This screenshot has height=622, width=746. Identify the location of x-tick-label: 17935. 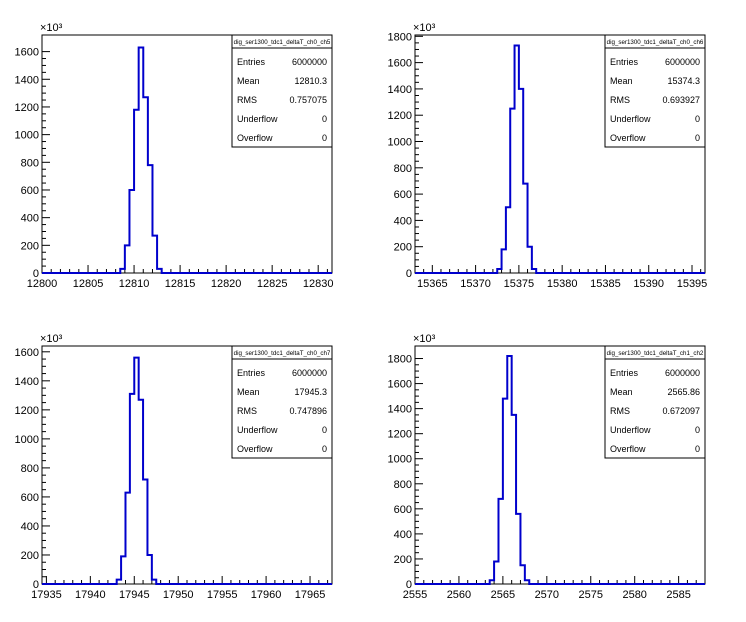
(46, 595).